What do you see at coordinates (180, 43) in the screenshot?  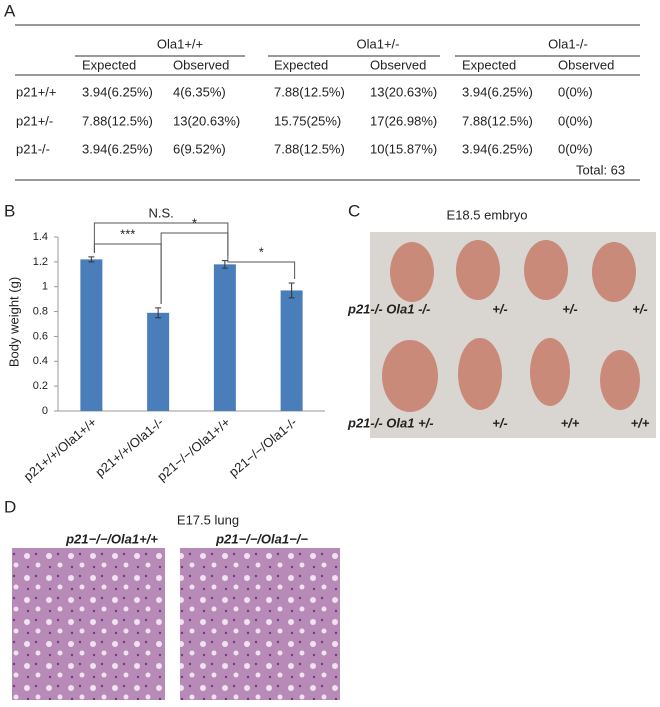 I see `group-header: Ola1+/+` at bounding box center [180, 43].